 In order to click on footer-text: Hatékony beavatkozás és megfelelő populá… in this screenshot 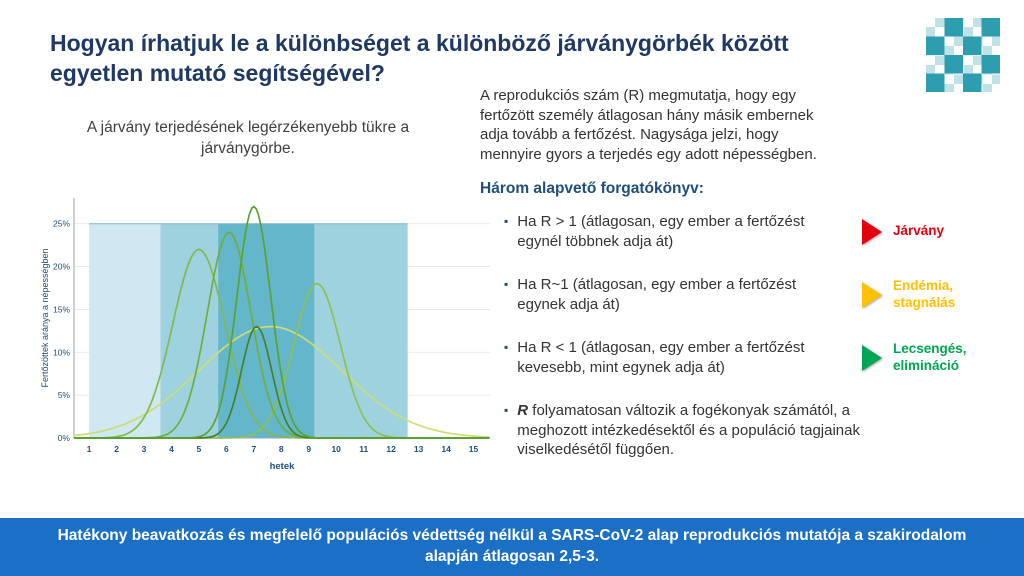, I will do `click(512, 546)`.